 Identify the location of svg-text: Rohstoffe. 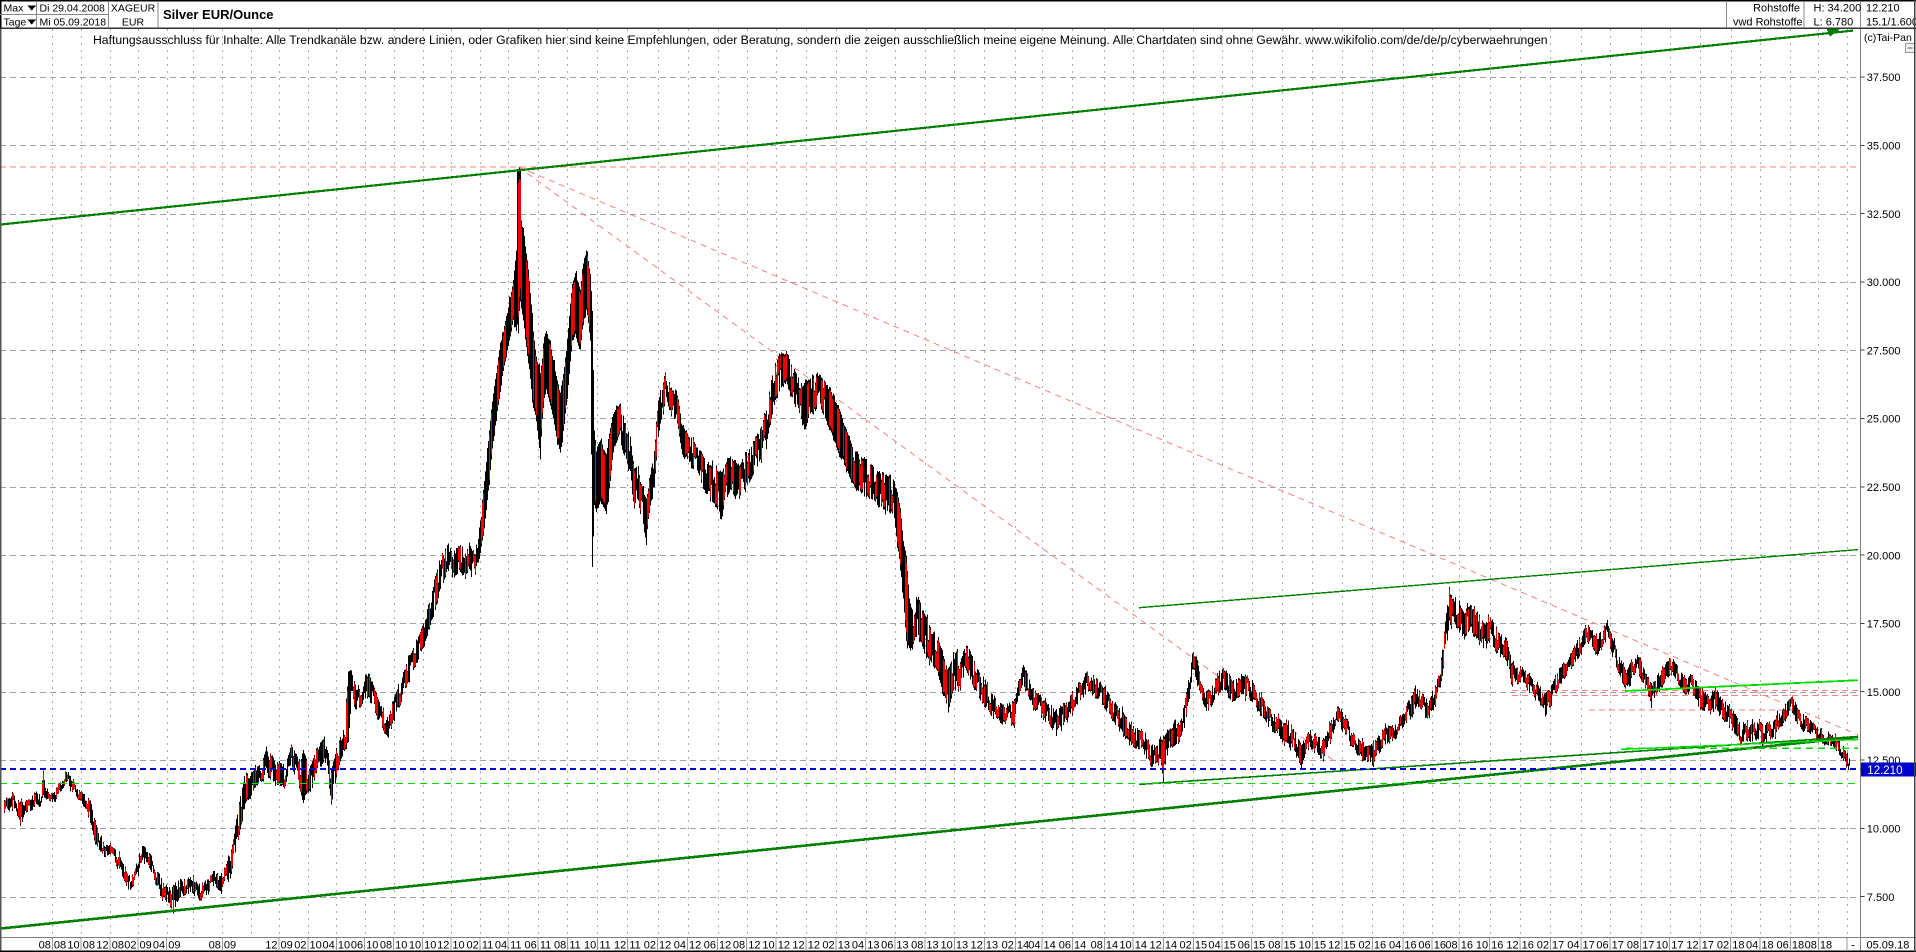
(1776, 9).